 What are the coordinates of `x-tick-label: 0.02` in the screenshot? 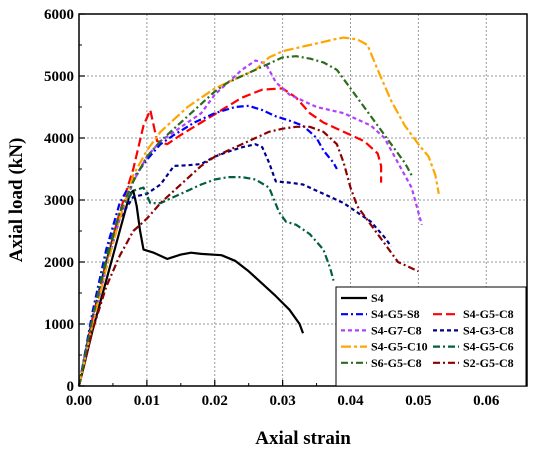 It's located at (215, 401).